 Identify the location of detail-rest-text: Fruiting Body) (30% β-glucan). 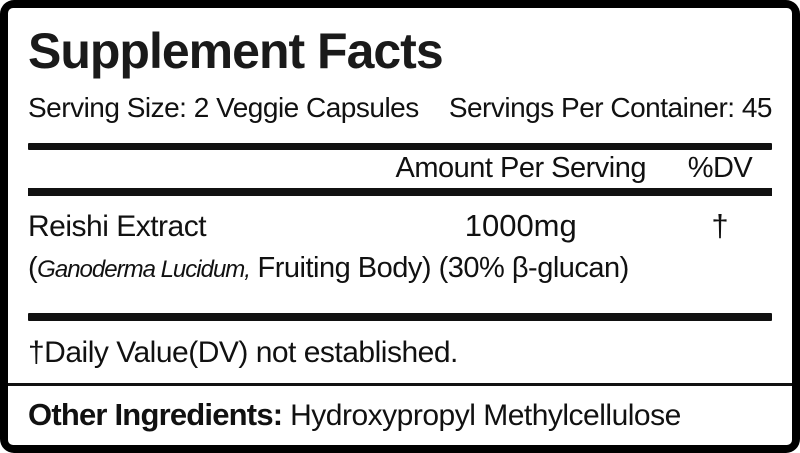
(439, 268).